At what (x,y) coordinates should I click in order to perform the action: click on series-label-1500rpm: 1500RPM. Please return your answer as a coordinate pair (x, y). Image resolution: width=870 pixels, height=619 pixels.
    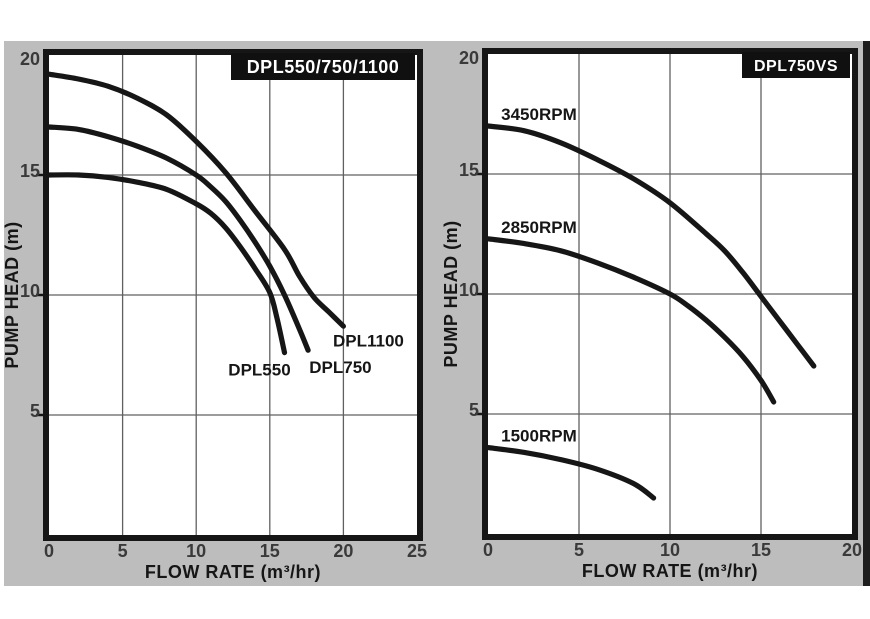
    Looking at the image, I should click on (539, 436).